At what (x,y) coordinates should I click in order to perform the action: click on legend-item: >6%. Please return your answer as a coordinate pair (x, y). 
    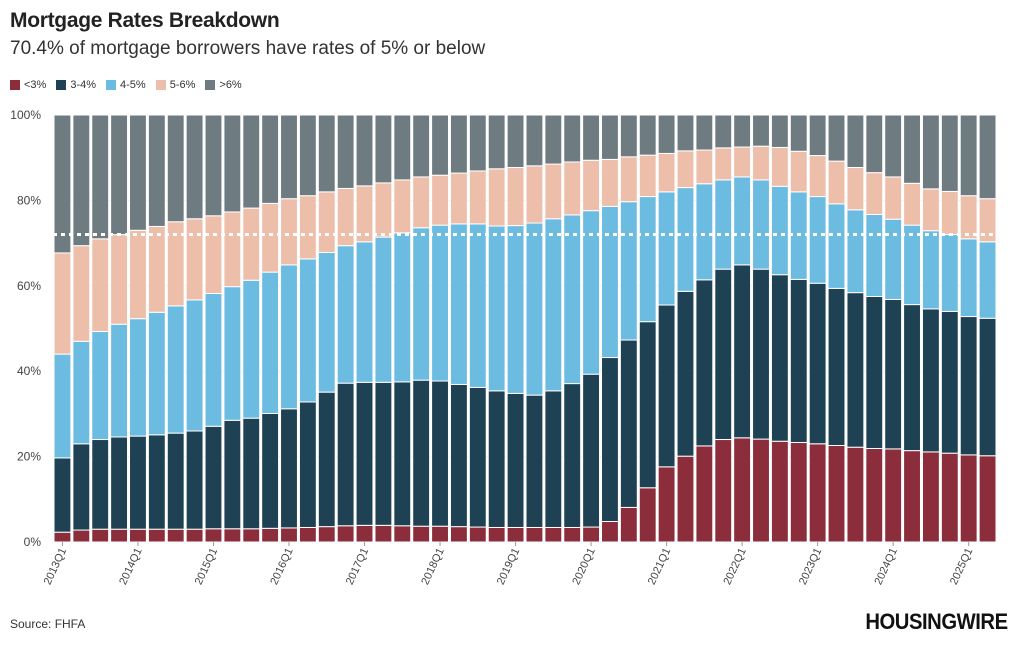
    Looking at the image, I should click on (223, 85).